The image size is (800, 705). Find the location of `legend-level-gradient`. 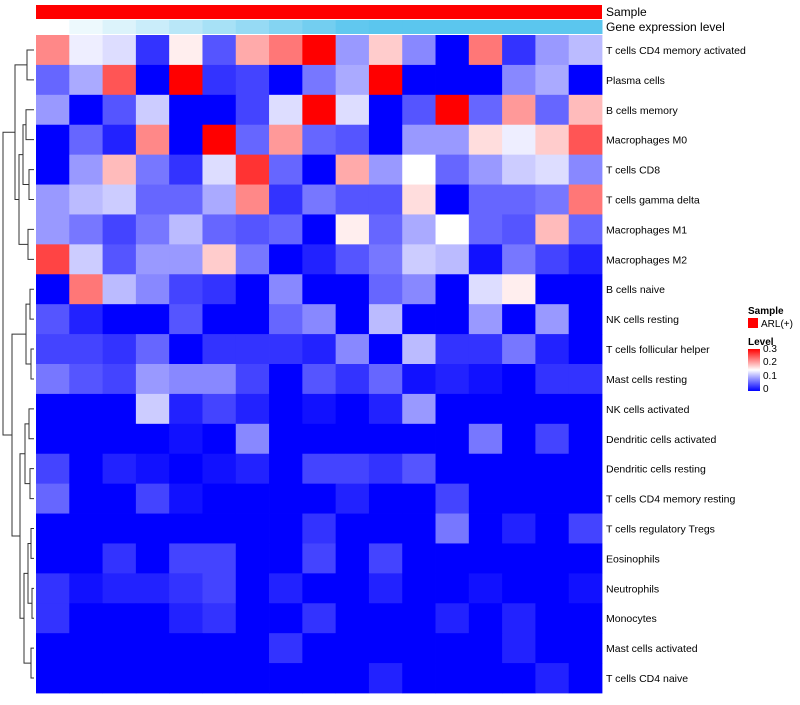

legend-level-gradient is located at coordinates (754, 370).